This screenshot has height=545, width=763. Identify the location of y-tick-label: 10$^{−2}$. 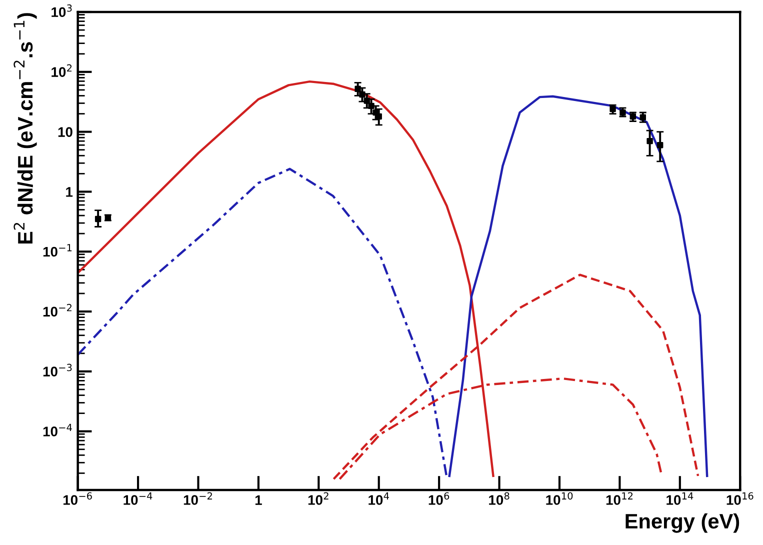
(57, 310).